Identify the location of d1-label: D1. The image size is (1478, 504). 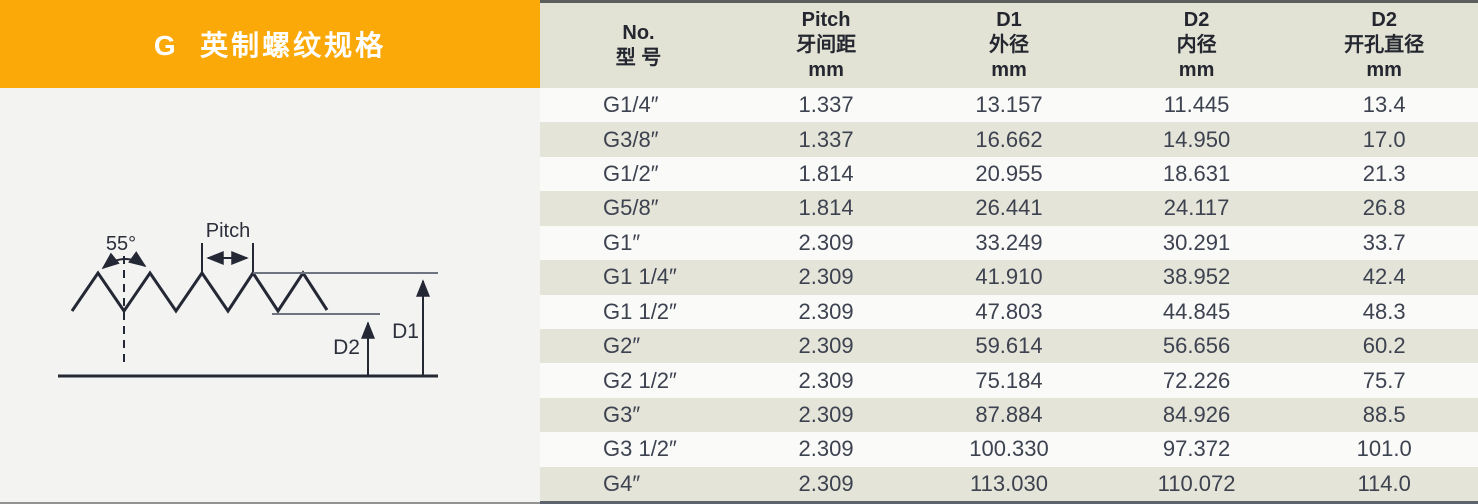
(405, 331).